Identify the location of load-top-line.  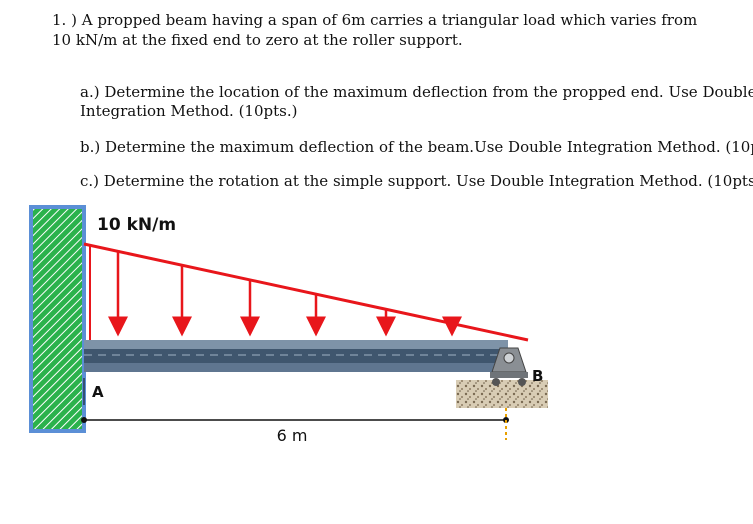
(306, 292).